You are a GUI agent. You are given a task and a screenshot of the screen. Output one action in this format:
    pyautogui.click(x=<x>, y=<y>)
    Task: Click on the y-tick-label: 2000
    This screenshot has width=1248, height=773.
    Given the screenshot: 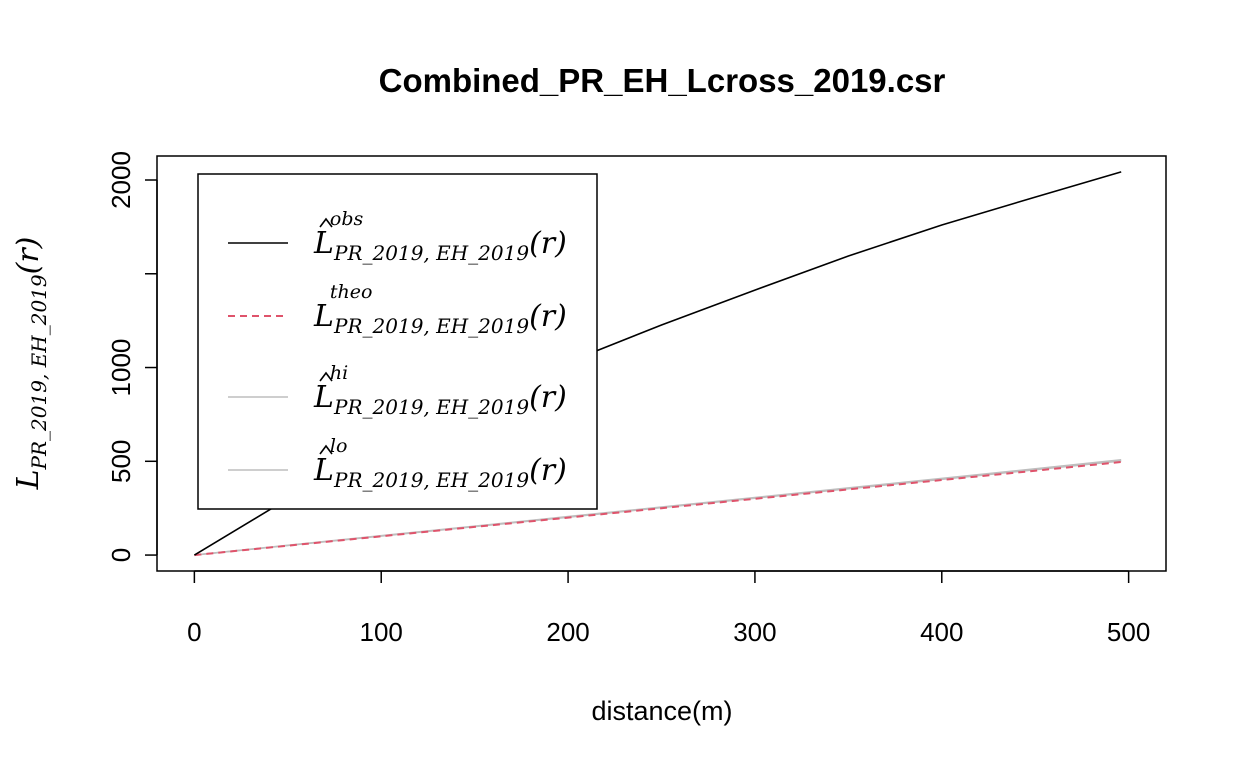 What is the action you would take?
    pyautogui.click(x=121, y=180)
    